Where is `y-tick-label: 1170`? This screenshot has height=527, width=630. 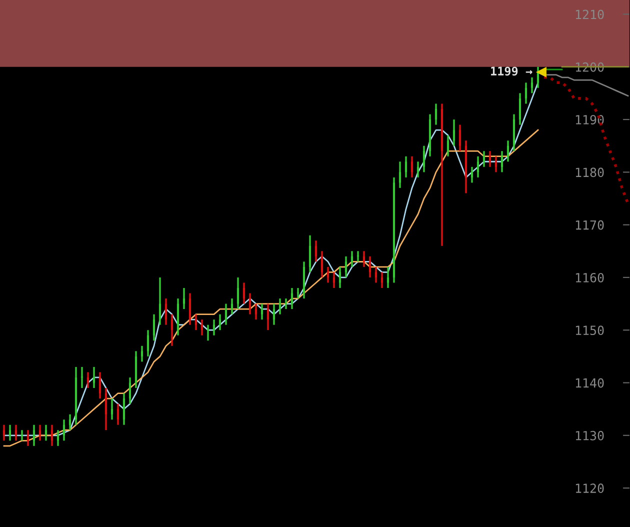
y-tick-label: 1170 is located at coordinates (590, 225).